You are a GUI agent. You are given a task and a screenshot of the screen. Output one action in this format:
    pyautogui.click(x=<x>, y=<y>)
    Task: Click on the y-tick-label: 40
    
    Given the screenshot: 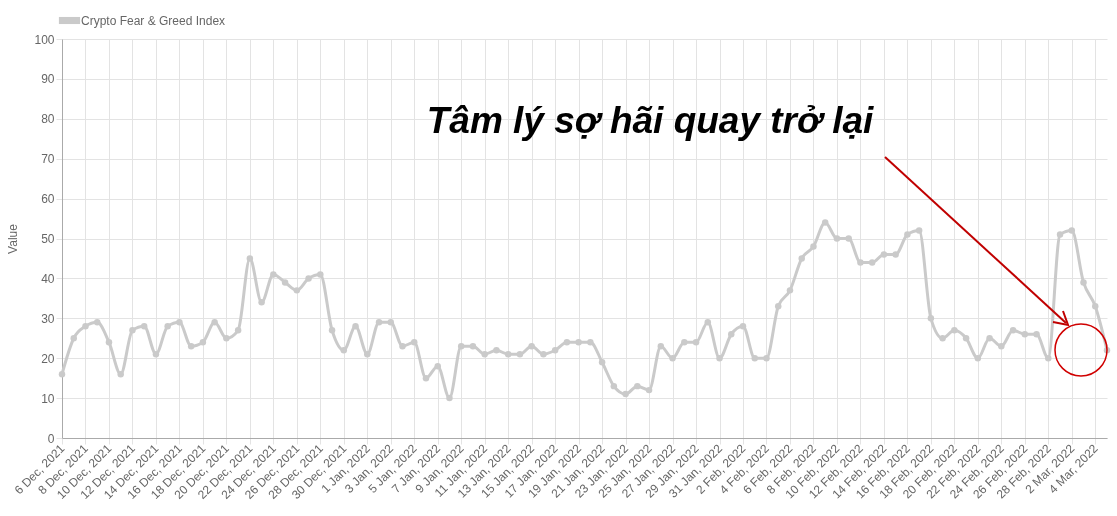 What is the action you would take?
    pyautogui.click(x=48, y=278)
    